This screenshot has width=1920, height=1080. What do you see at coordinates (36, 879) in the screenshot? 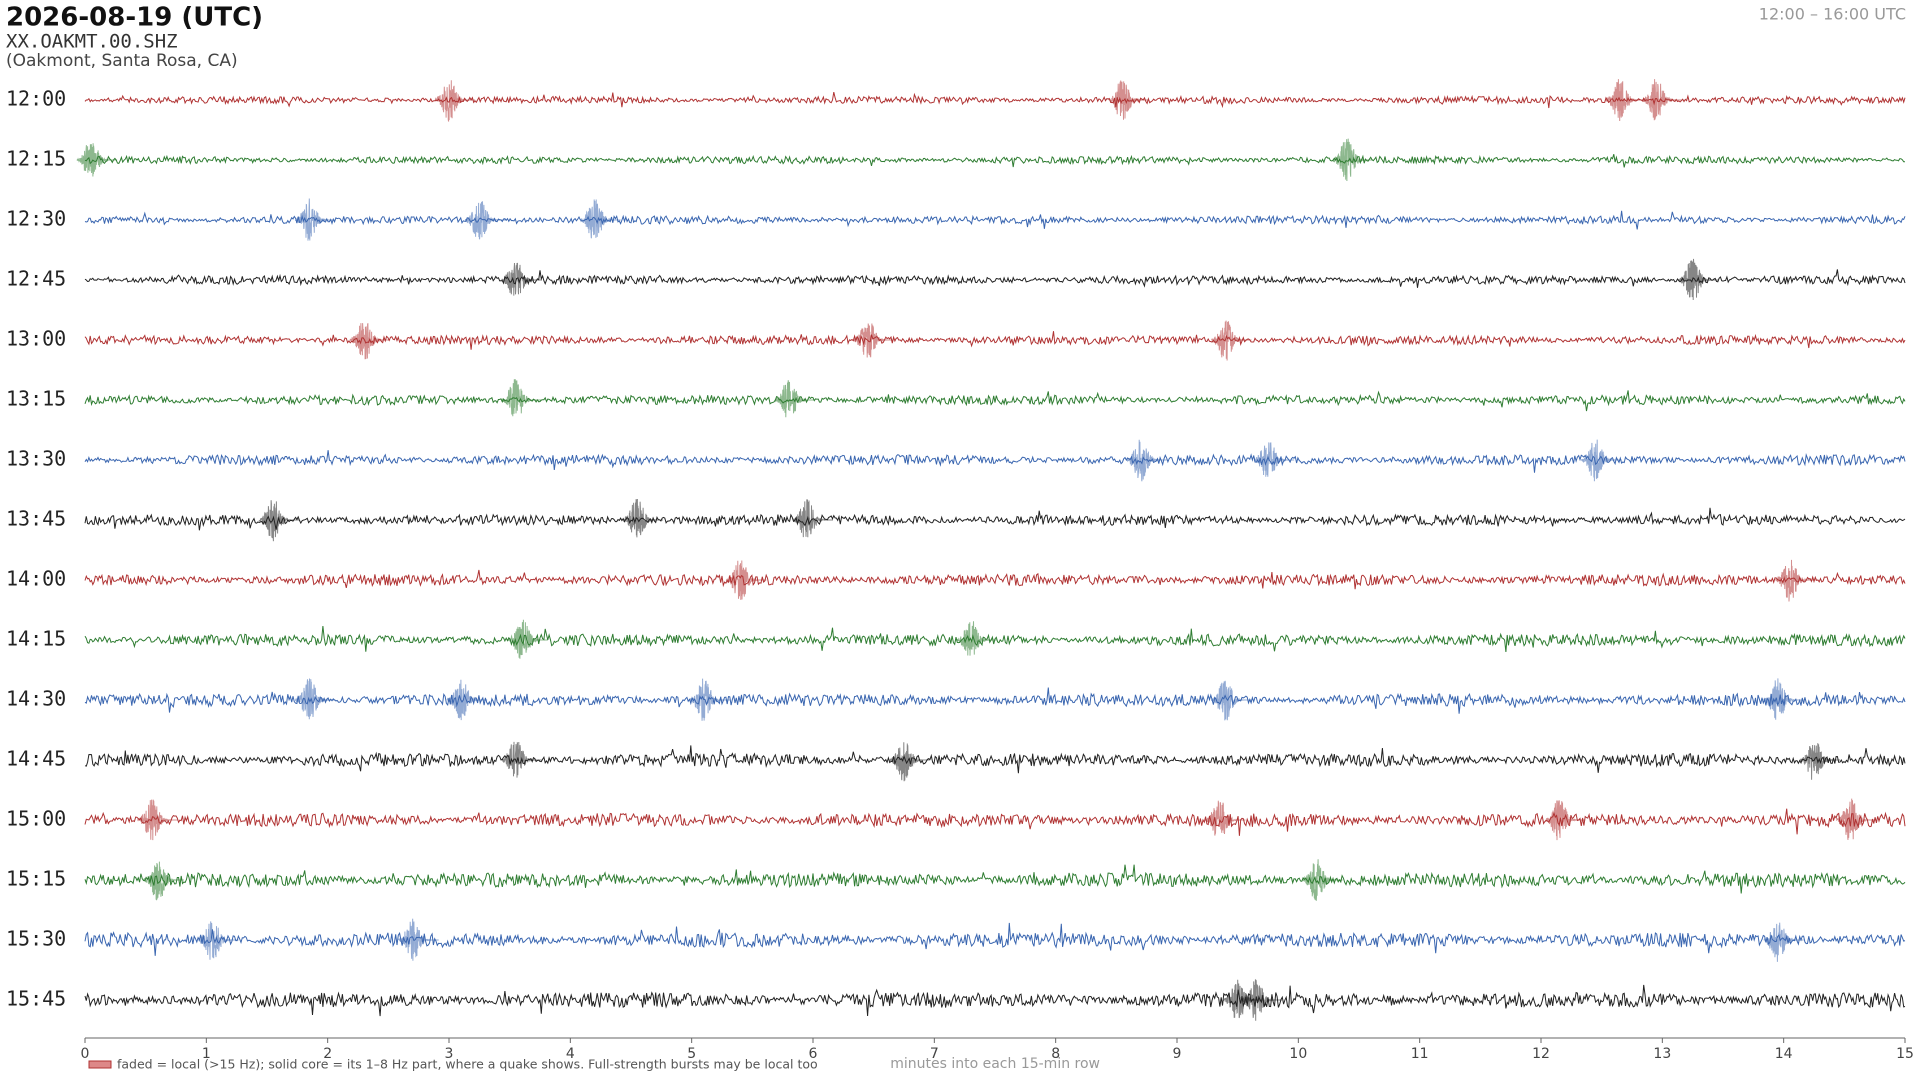
I see `row-label: 15:15` at bounding box center [36, 879].